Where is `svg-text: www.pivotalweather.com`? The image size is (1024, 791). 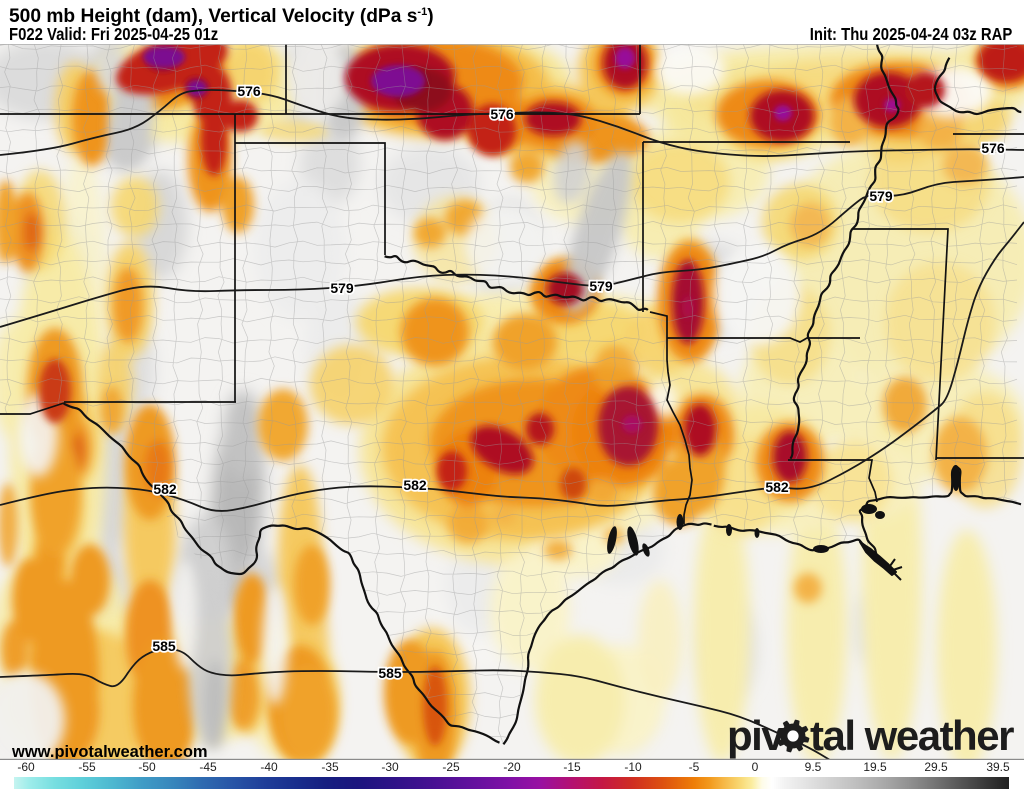
svg-text: www.pivotalweather.com is located at coordinates (109, 751).